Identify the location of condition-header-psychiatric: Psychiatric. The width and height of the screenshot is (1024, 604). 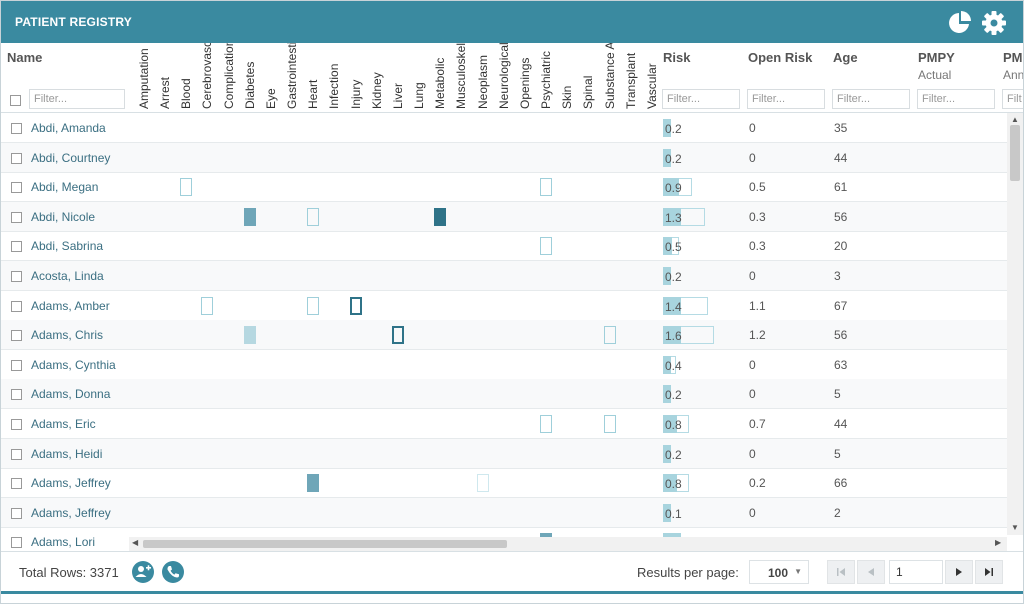
(546, 76).